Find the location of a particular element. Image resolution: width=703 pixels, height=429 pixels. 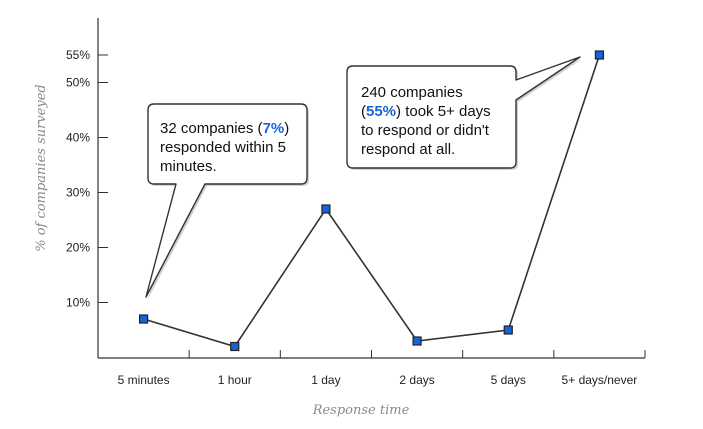

x-axis-title: Response time is located at coordinates (361, 410).